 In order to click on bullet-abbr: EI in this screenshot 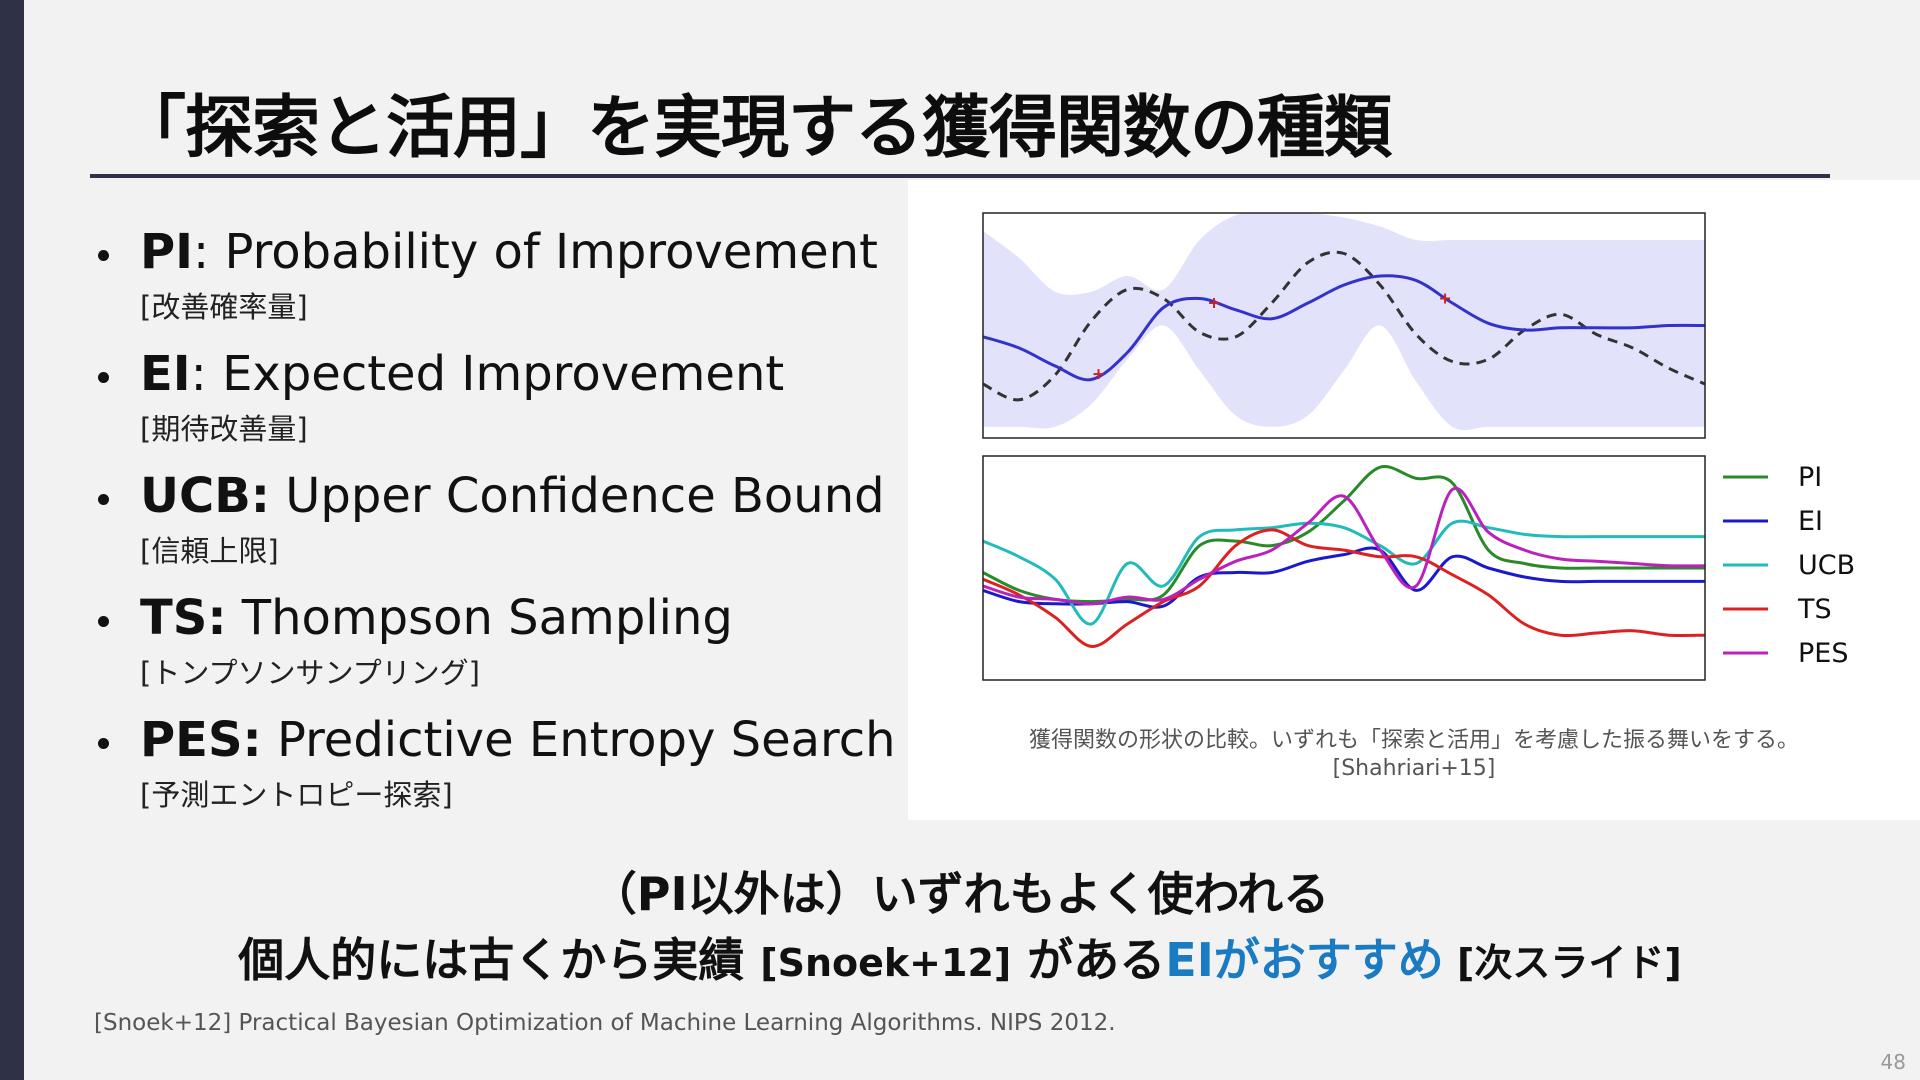, I will do `click(165, 374)`.